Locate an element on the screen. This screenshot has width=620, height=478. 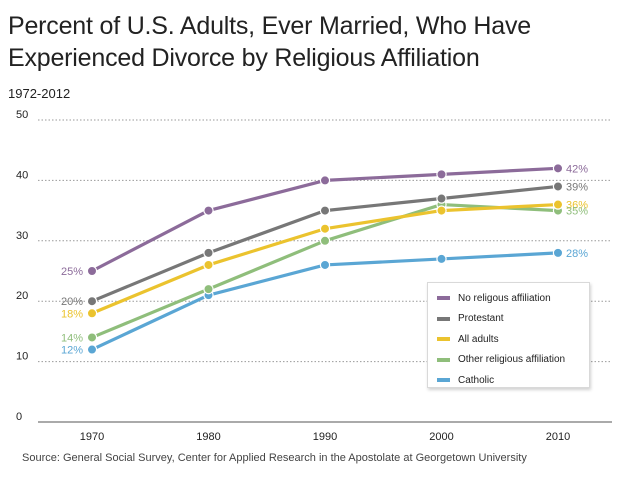
data-point-all-adults-2000 is located at coordinates (441, 210).